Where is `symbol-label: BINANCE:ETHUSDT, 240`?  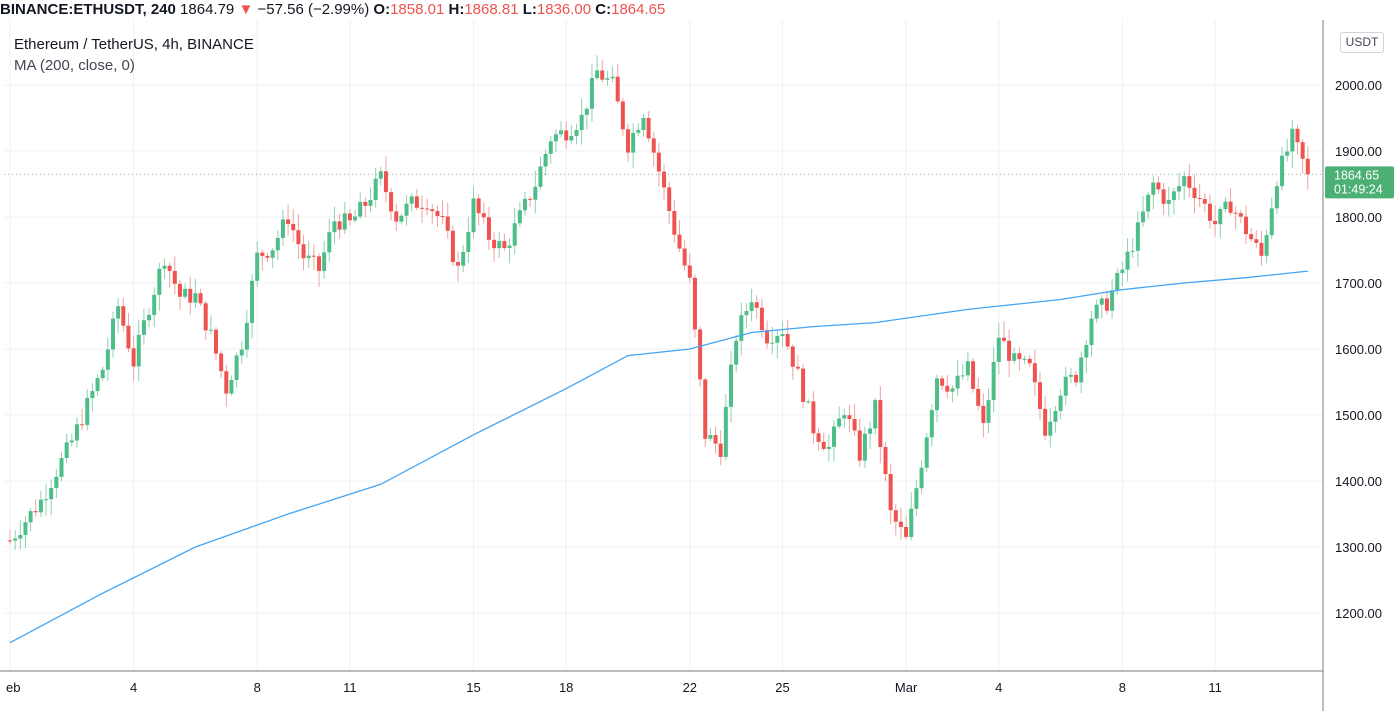
symbol-label: BINANCE:ETHUSDT, 240 is located at coordinates (88, 9).